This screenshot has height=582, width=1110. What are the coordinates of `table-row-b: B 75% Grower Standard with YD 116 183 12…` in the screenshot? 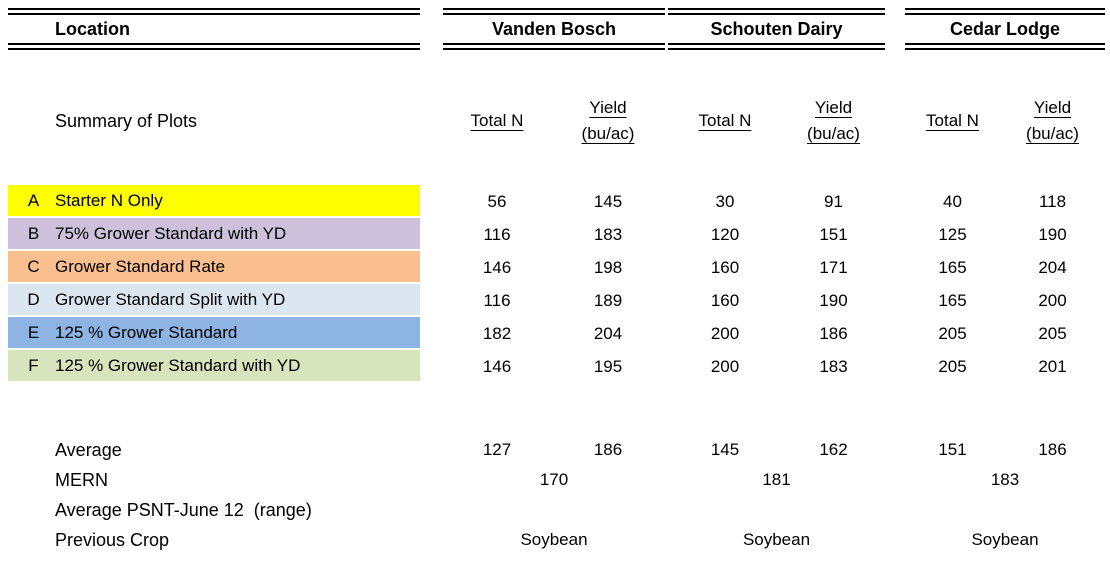 It's located at (559, 234).